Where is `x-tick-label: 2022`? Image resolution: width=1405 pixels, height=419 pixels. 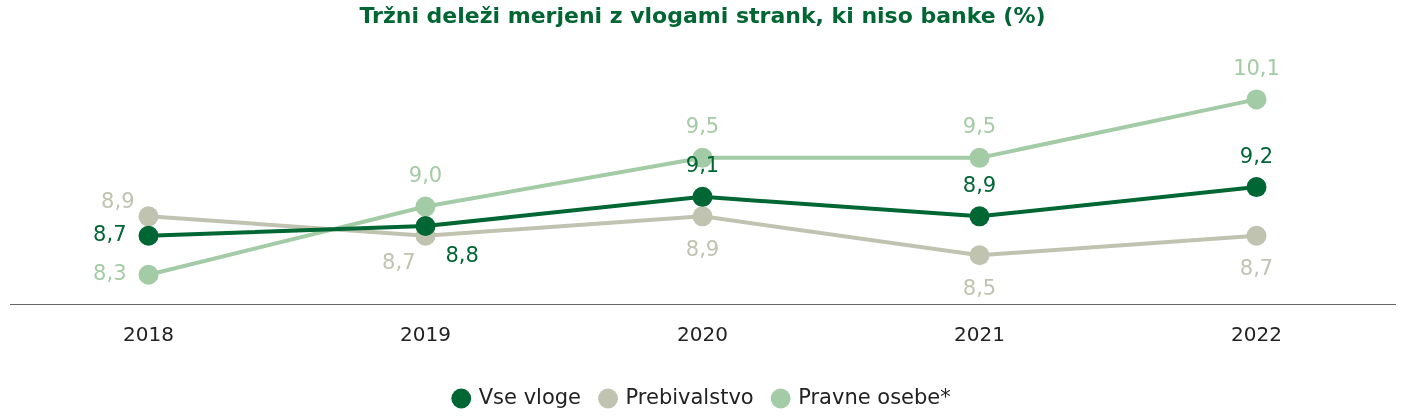
x-tick-label: 2022 is located at coordinates (1256, 334).